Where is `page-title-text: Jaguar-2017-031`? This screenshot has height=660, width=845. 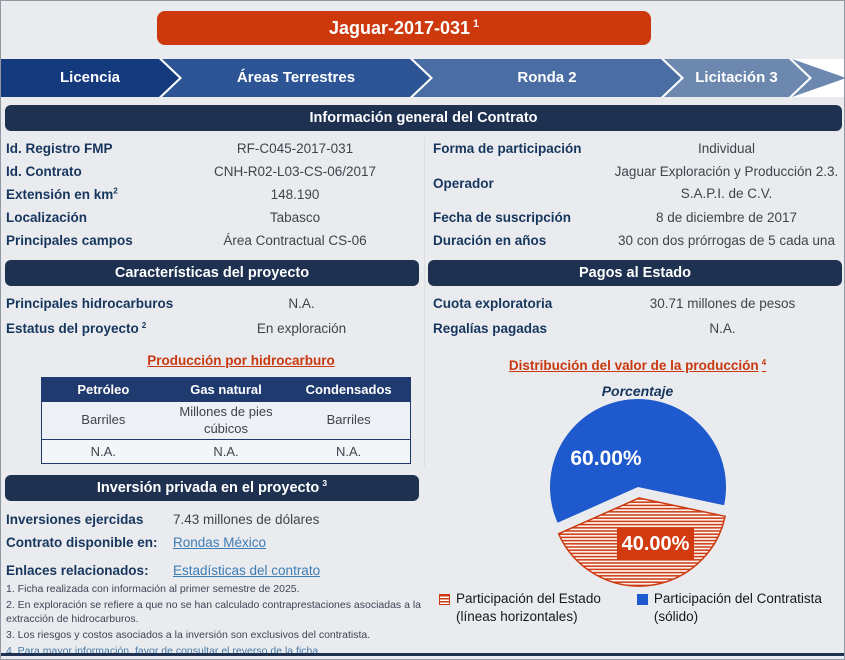 page-title-text: Jaguar-2017-031 is located at coordinates (399, 28).